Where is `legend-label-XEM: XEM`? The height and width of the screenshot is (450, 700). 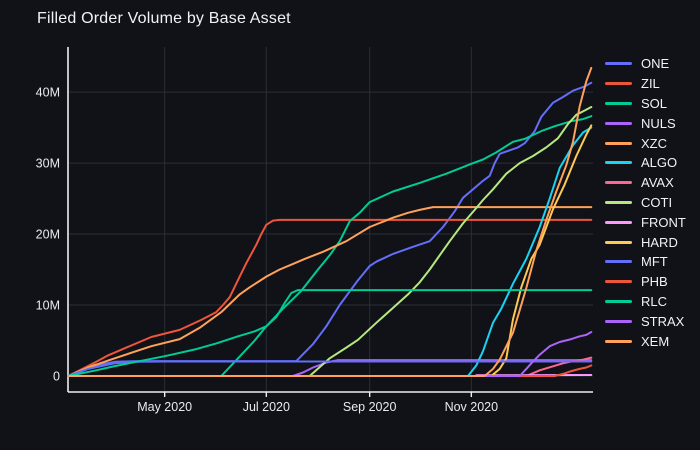 legend-label-XEM: XEM is located at coordinates (655, 341).